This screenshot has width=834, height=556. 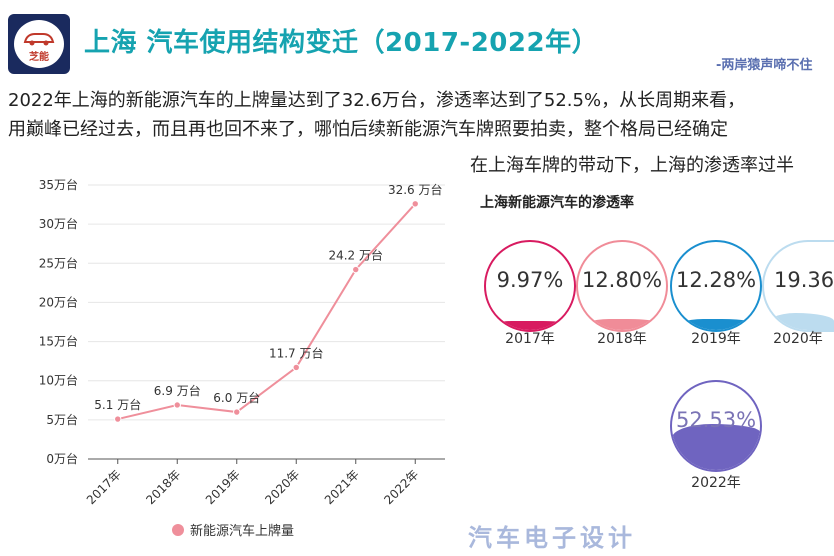 I want to click on data-label: 5.1 万台, so click(x=117, y=404).